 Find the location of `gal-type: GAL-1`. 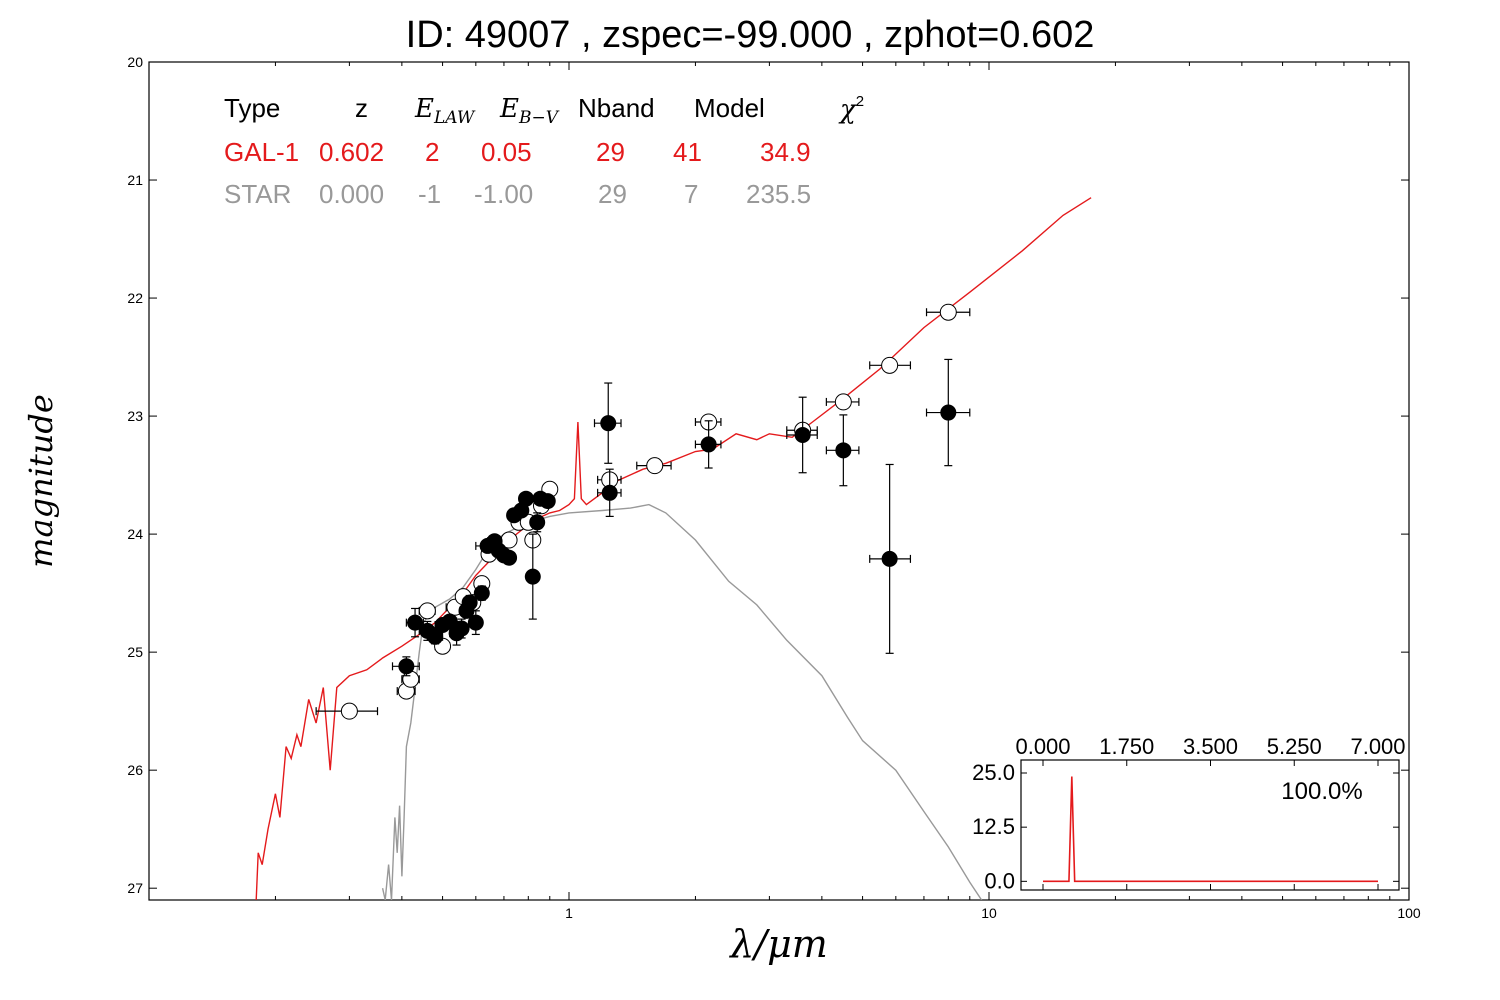

gal-type: GAL-1 is located at coordinates (262, 152).